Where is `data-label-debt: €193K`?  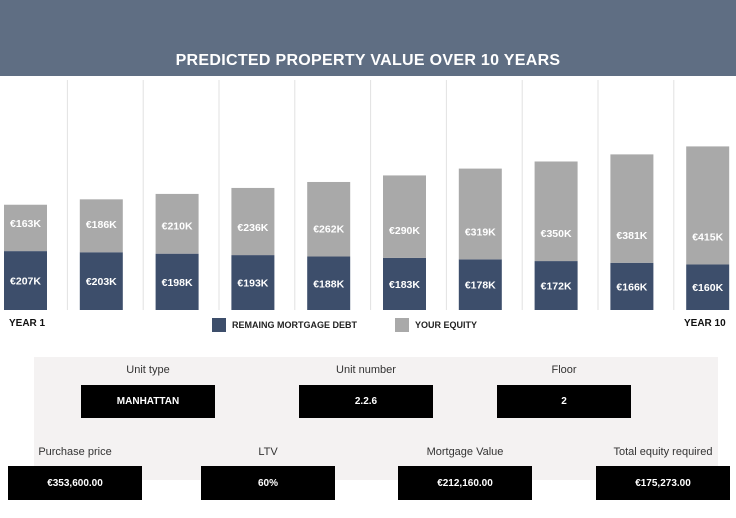
data-label-debt: €193K is located at coordinates (252, 284).